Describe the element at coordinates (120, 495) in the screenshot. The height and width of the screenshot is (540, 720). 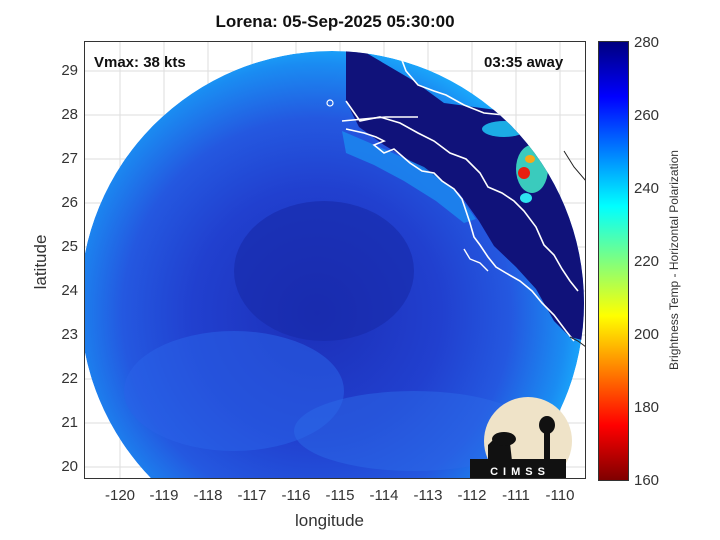
I see `x-tick: -120` at that location.